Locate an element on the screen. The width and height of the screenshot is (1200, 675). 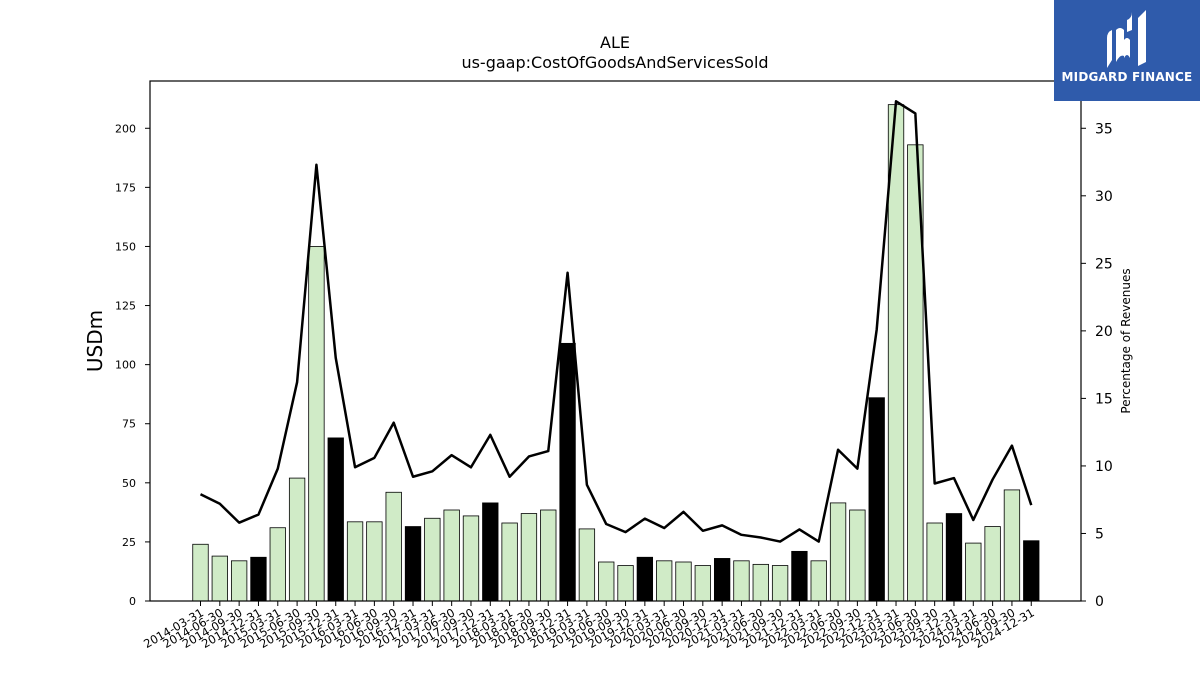
y2-tick-label-10: 10 is located at coordinates (1104, 467).